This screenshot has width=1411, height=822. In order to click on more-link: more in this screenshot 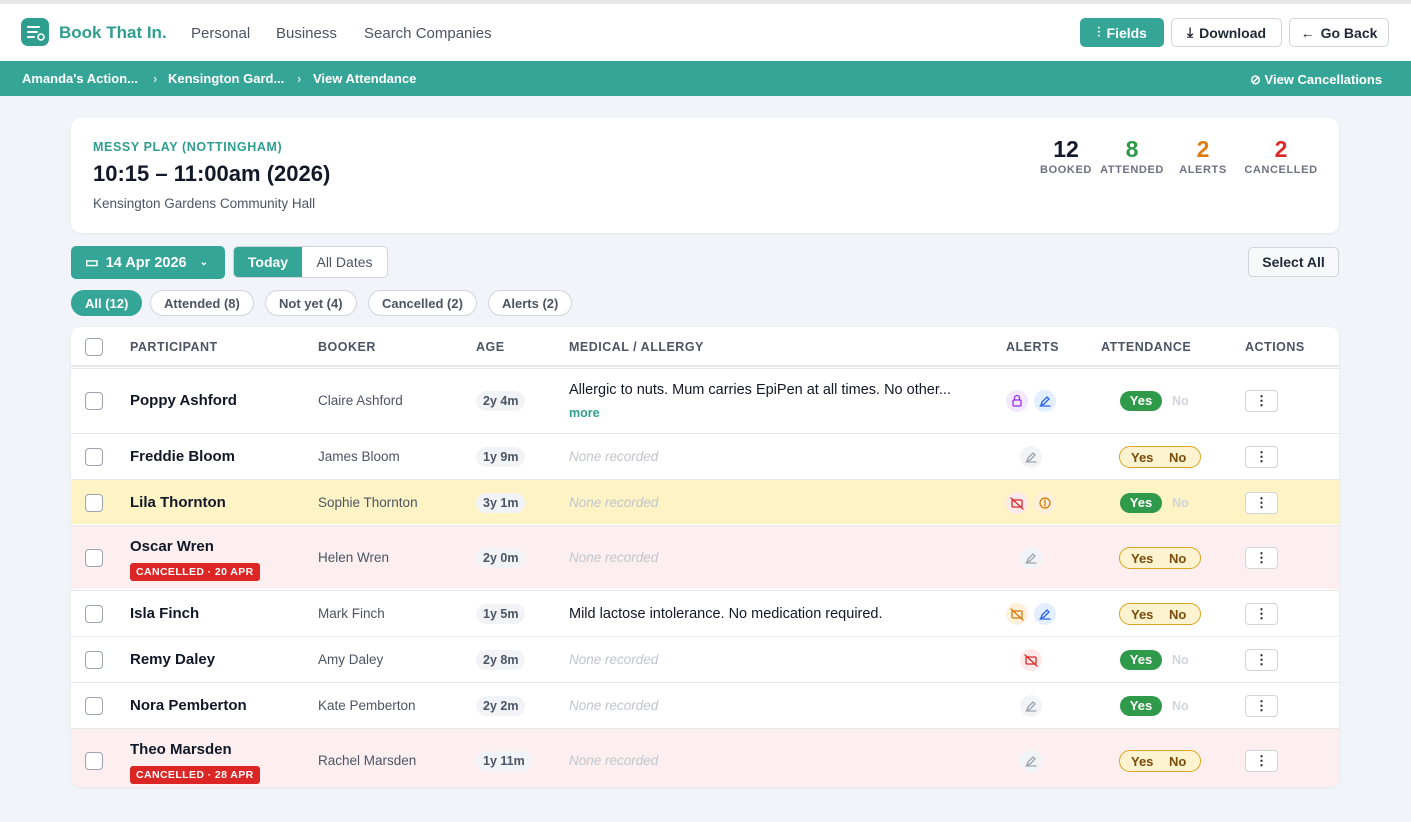, I will do `click(584, 413)`.